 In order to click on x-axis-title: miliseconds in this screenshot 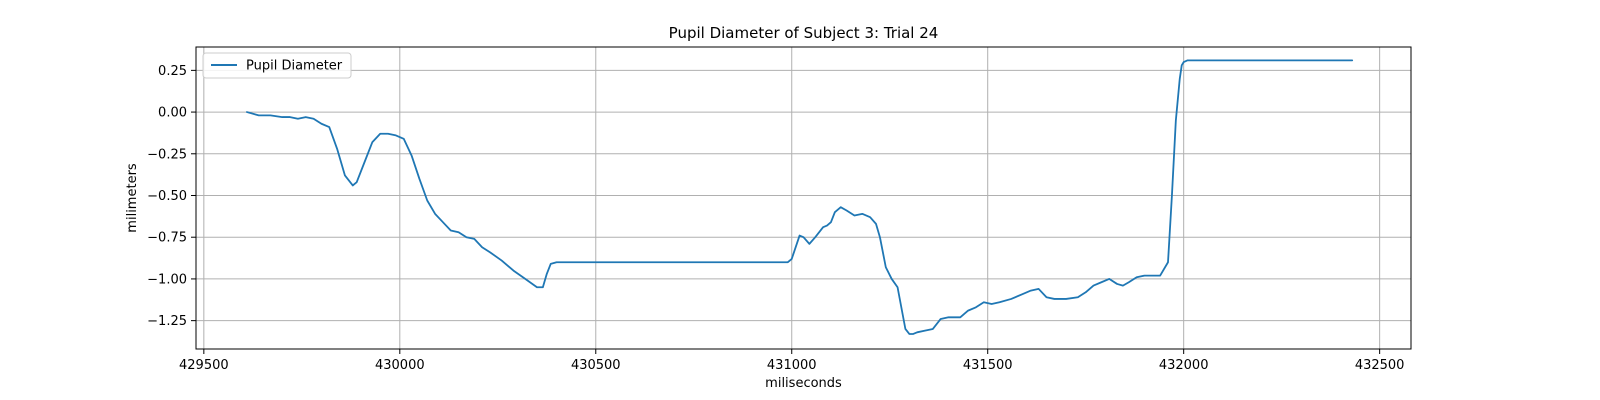, I will do `click(803, 383)`.